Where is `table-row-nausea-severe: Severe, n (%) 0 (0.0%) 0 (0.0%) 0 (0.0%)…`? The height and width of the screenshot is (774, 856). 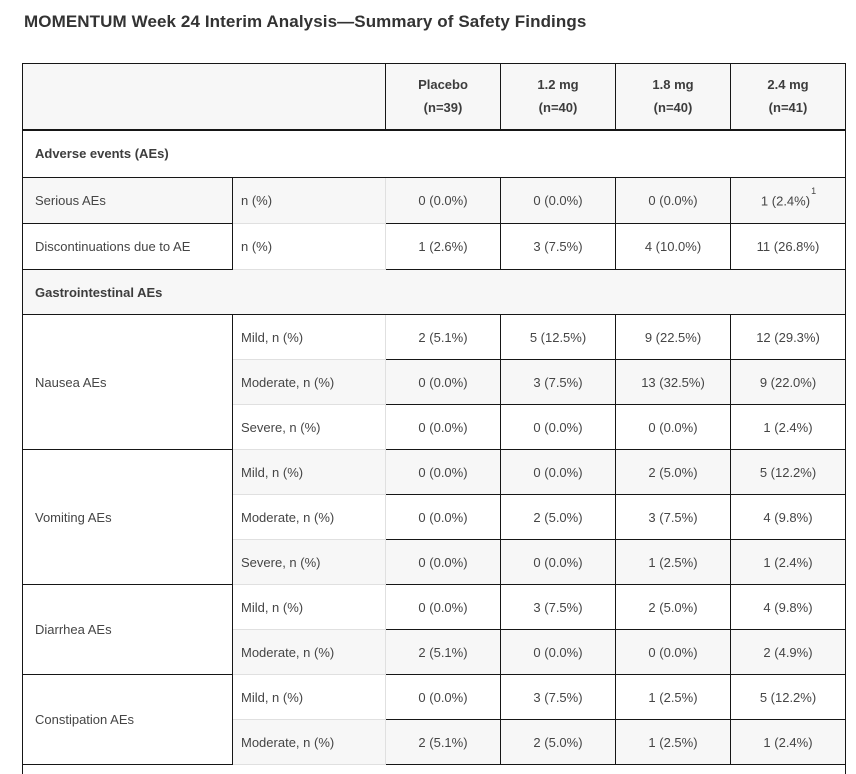 table-row-nausea-severe: Severe, n (%) 0 (0.0%) 0 (0.0%) 0 (0.0%)… is located at coordinates (434, 427).